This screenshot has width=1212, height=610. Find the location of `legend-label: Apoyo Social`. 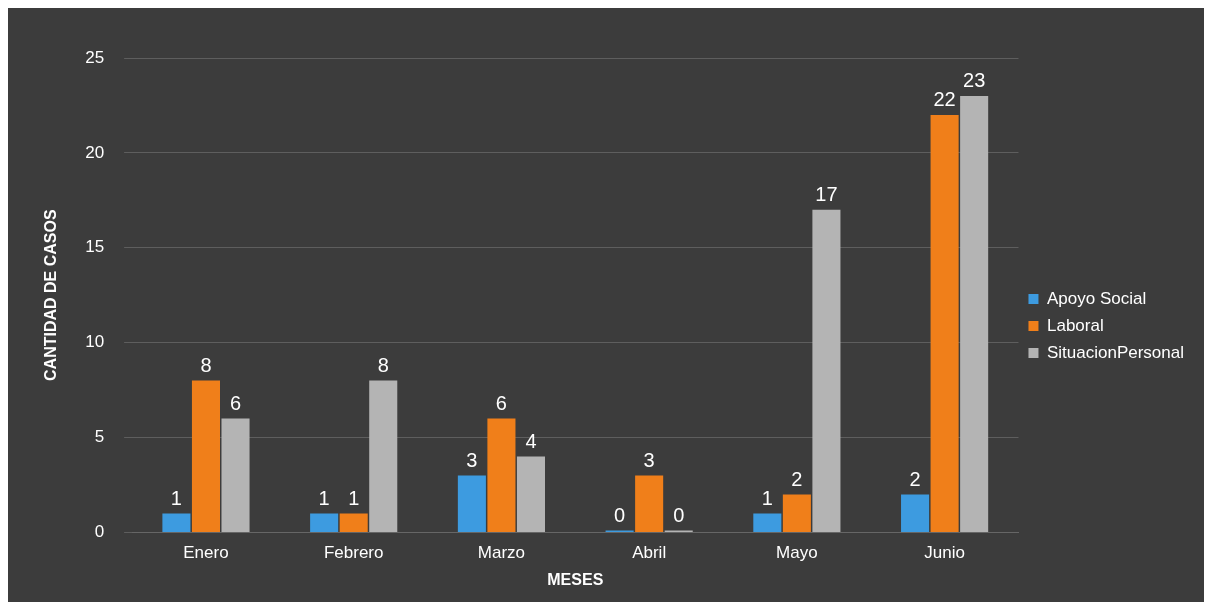

legend-label: Apoyo Social is located at coordinates (1096, 298).